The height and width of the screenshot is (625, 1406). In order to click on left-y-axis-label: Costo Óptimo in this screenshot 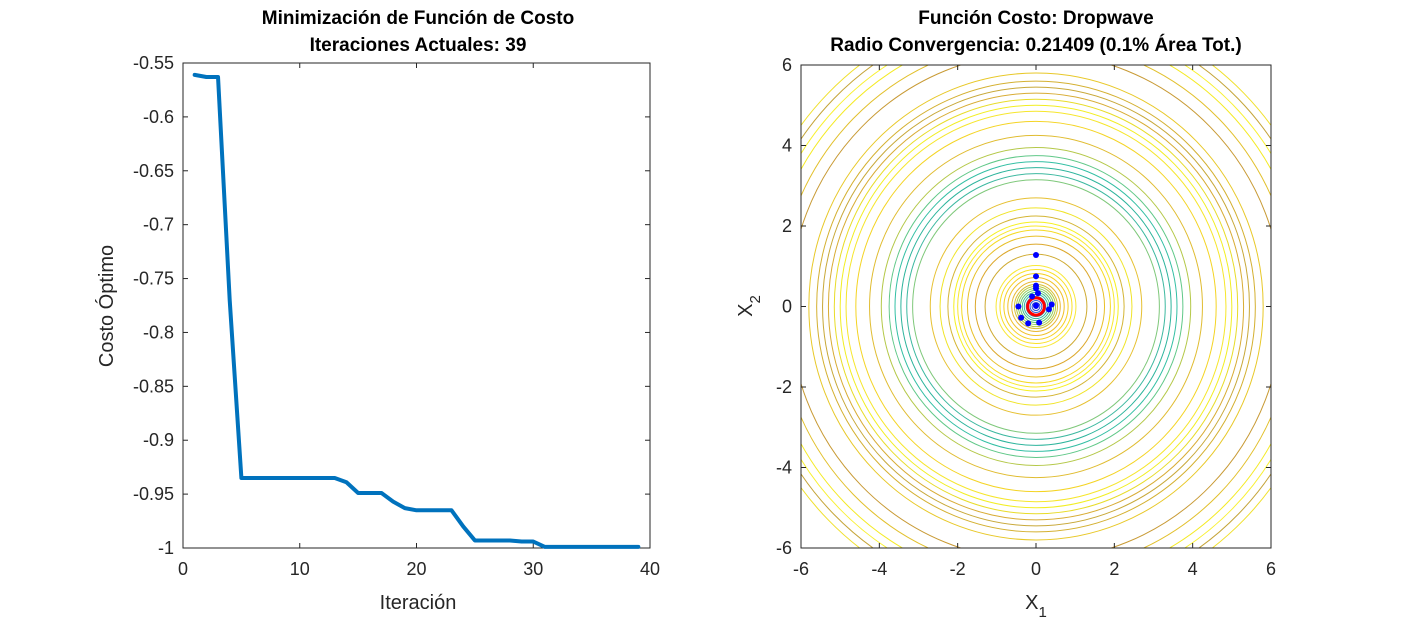, I will do `click(106, 306)`.